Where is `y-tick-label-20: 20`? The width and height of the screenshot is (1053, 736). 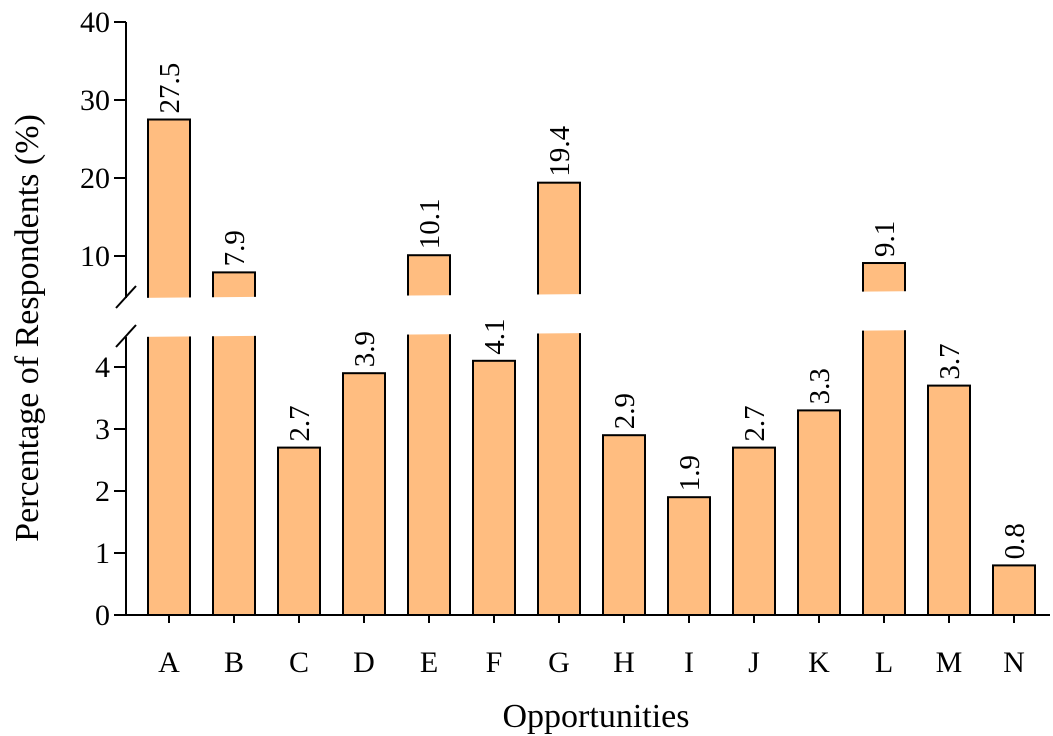
y-tick-label-20: 20 is located at coordinates (95, 178).